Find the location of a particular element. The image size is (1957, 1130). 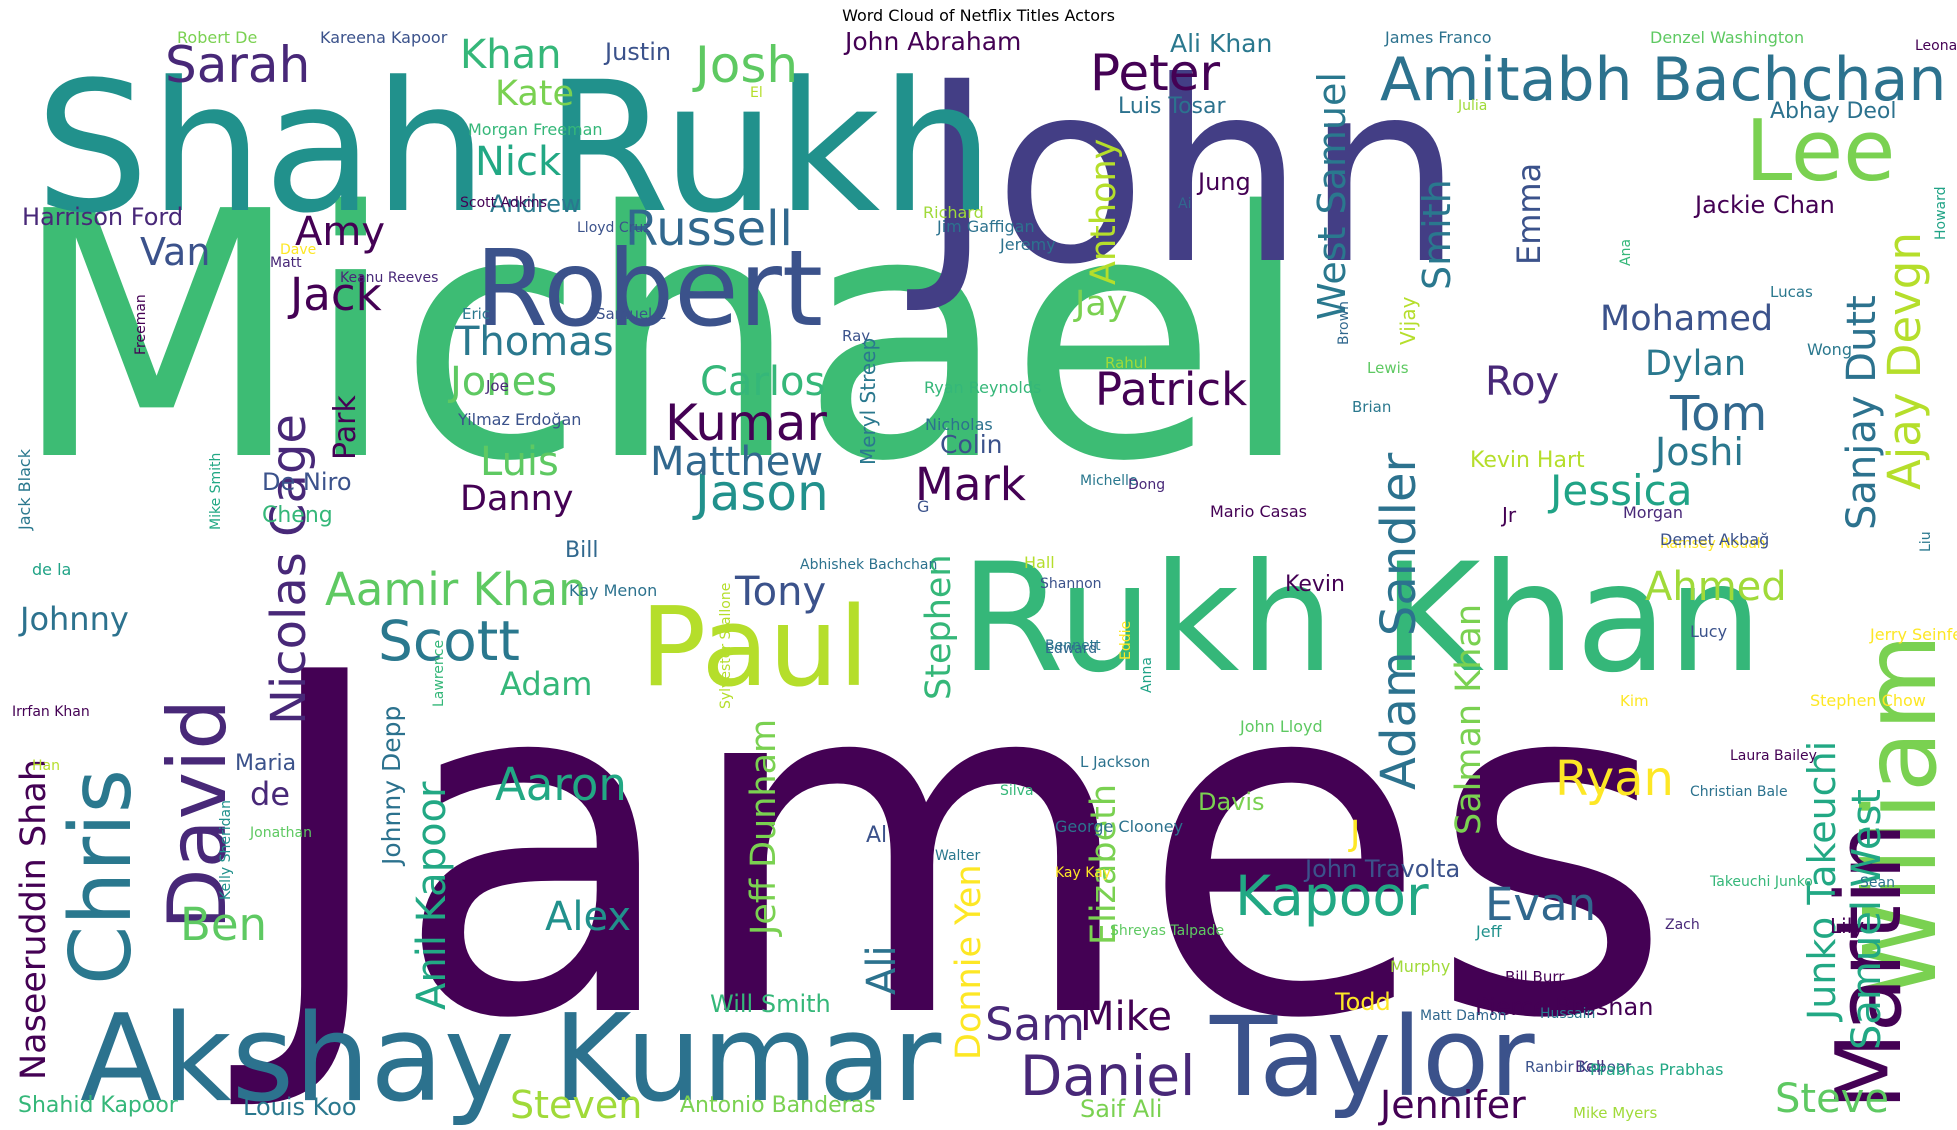

word-elizabeth: Elizabeth is located at coordinates (1104, 864).